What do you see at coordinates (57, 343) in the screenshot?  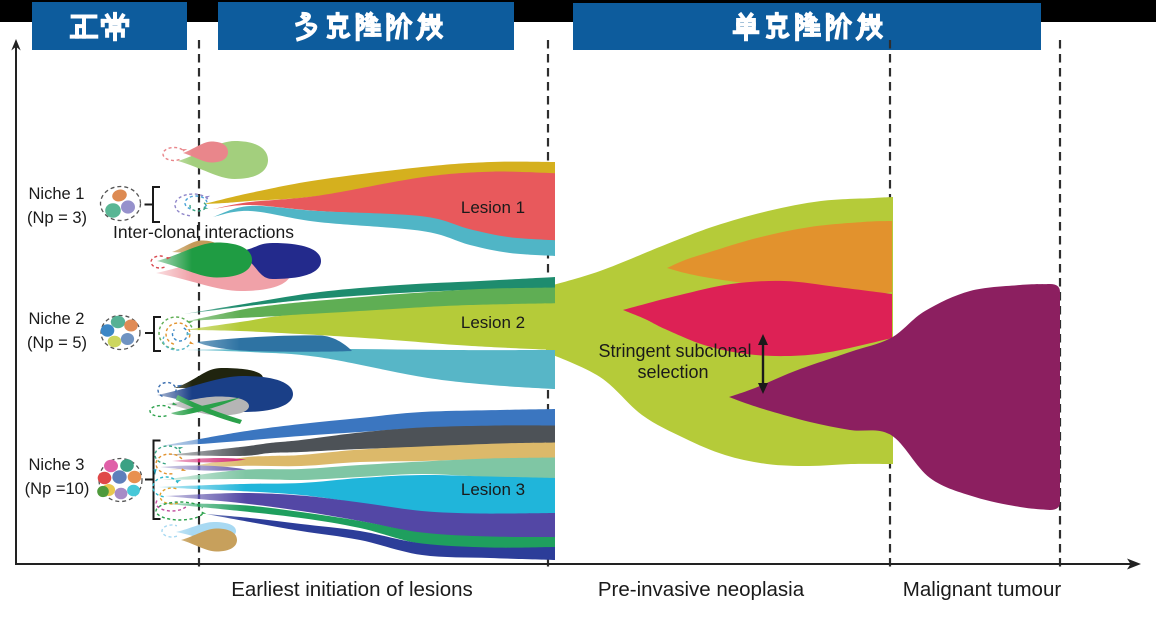 I see `svg-text: (Np = 5)` at bounding box center [57, 343].